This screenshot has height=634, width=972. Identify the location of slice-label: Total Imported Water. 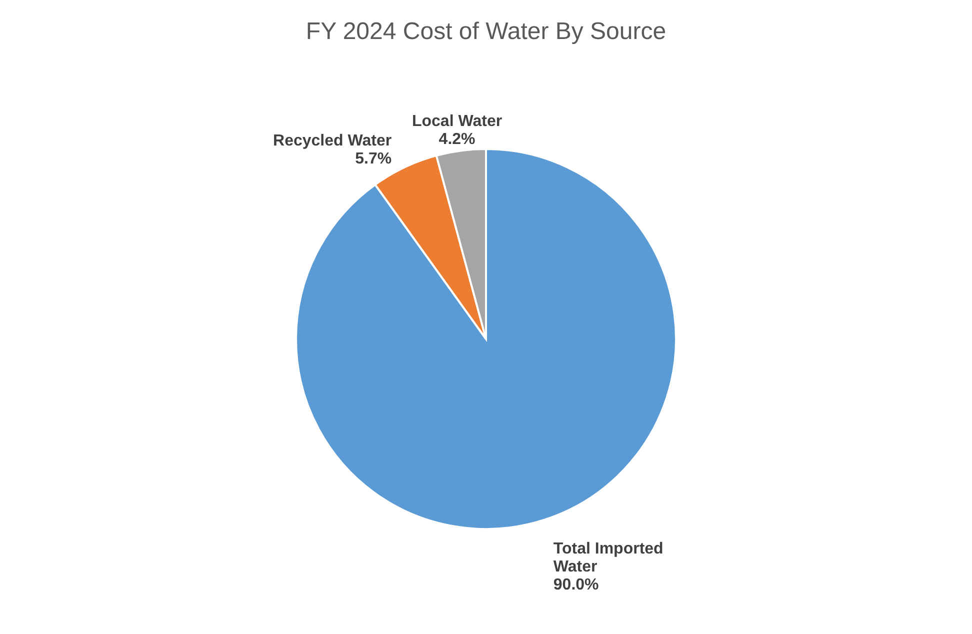
(608, 558).